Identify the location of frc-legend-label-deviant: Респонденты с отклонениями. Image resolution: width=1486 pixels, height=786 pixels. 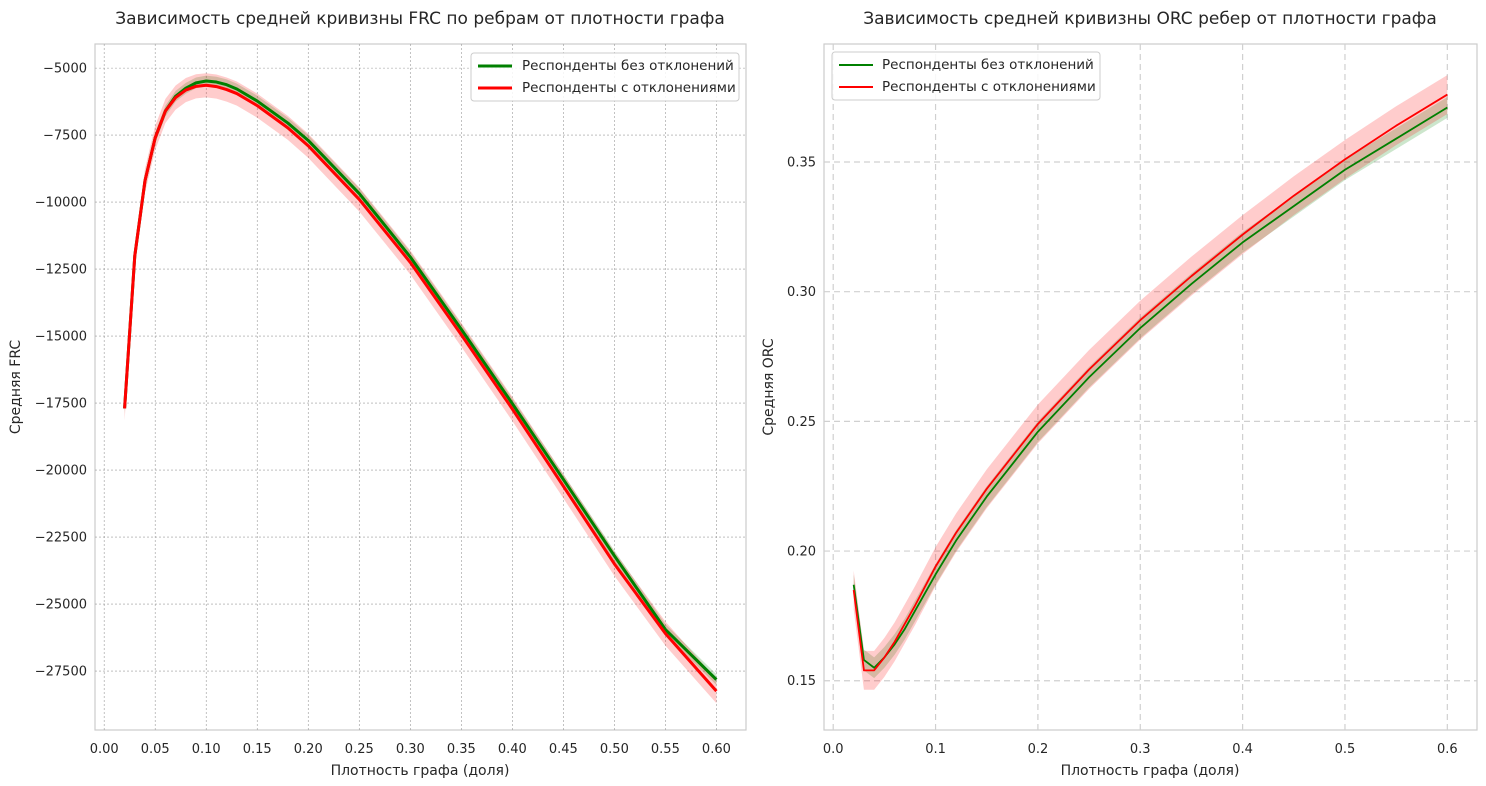
(629, 88).